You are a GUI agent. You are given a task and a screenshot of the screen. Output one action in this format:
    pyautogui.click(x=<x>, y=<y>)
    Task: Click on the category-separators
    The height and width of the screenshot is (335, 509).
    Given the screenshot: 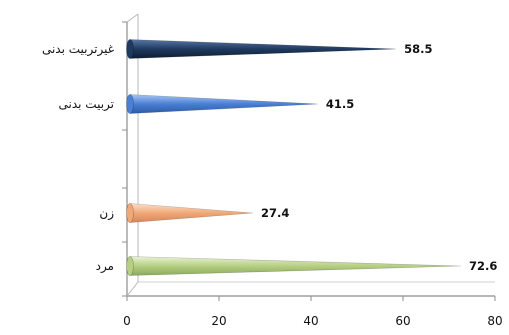 What is the action you would take?
    pyautogui.click(x=124, y=159)
    